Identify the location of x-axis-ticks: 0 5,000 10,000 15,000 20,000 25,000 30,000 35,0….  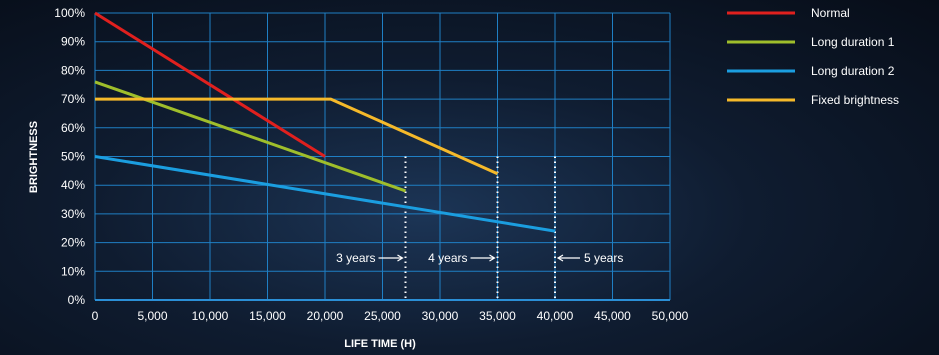
(390, 316).